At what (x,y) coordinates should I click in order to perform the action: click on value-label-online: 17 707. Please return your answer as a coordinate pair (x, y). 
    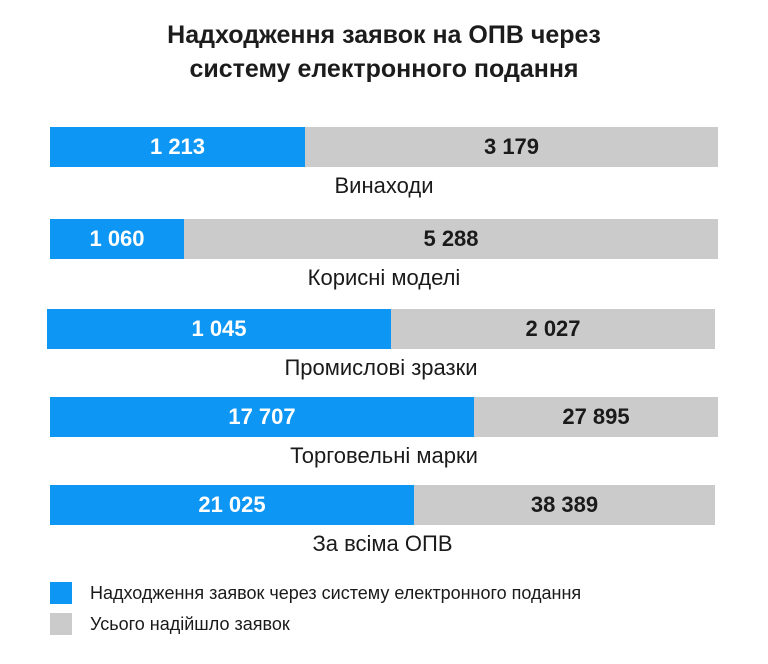
    Looking at the image, I should click on (262, 416).